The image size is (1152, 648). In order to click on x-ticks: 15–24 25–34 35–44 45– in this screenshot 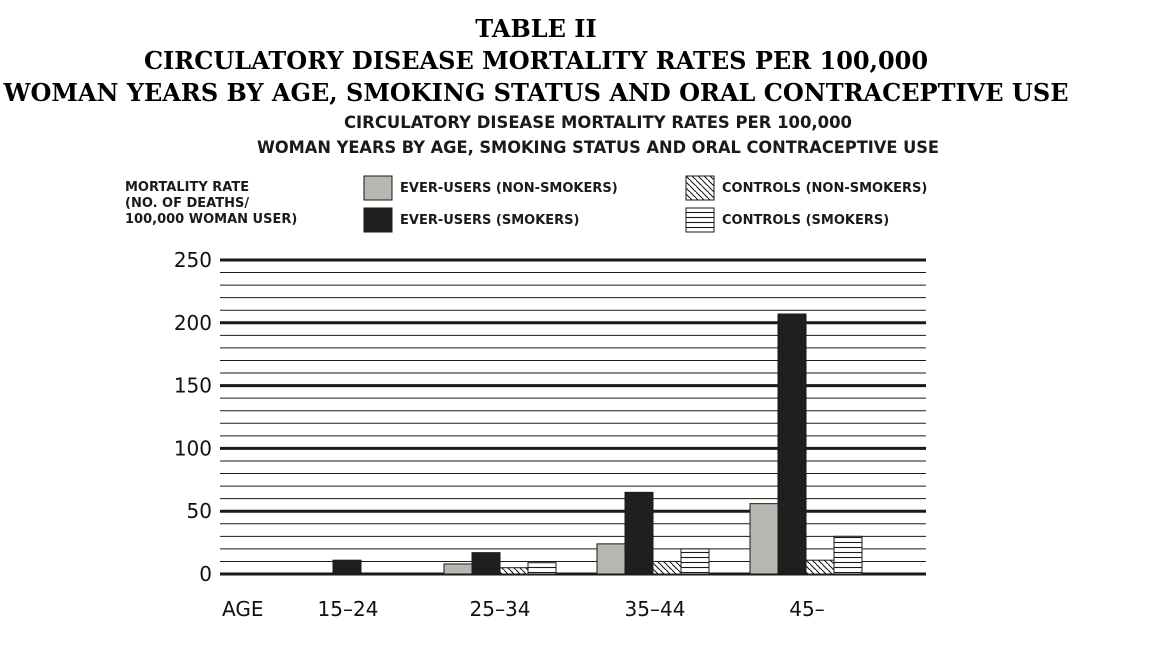, I will do `click(571, 609)`.